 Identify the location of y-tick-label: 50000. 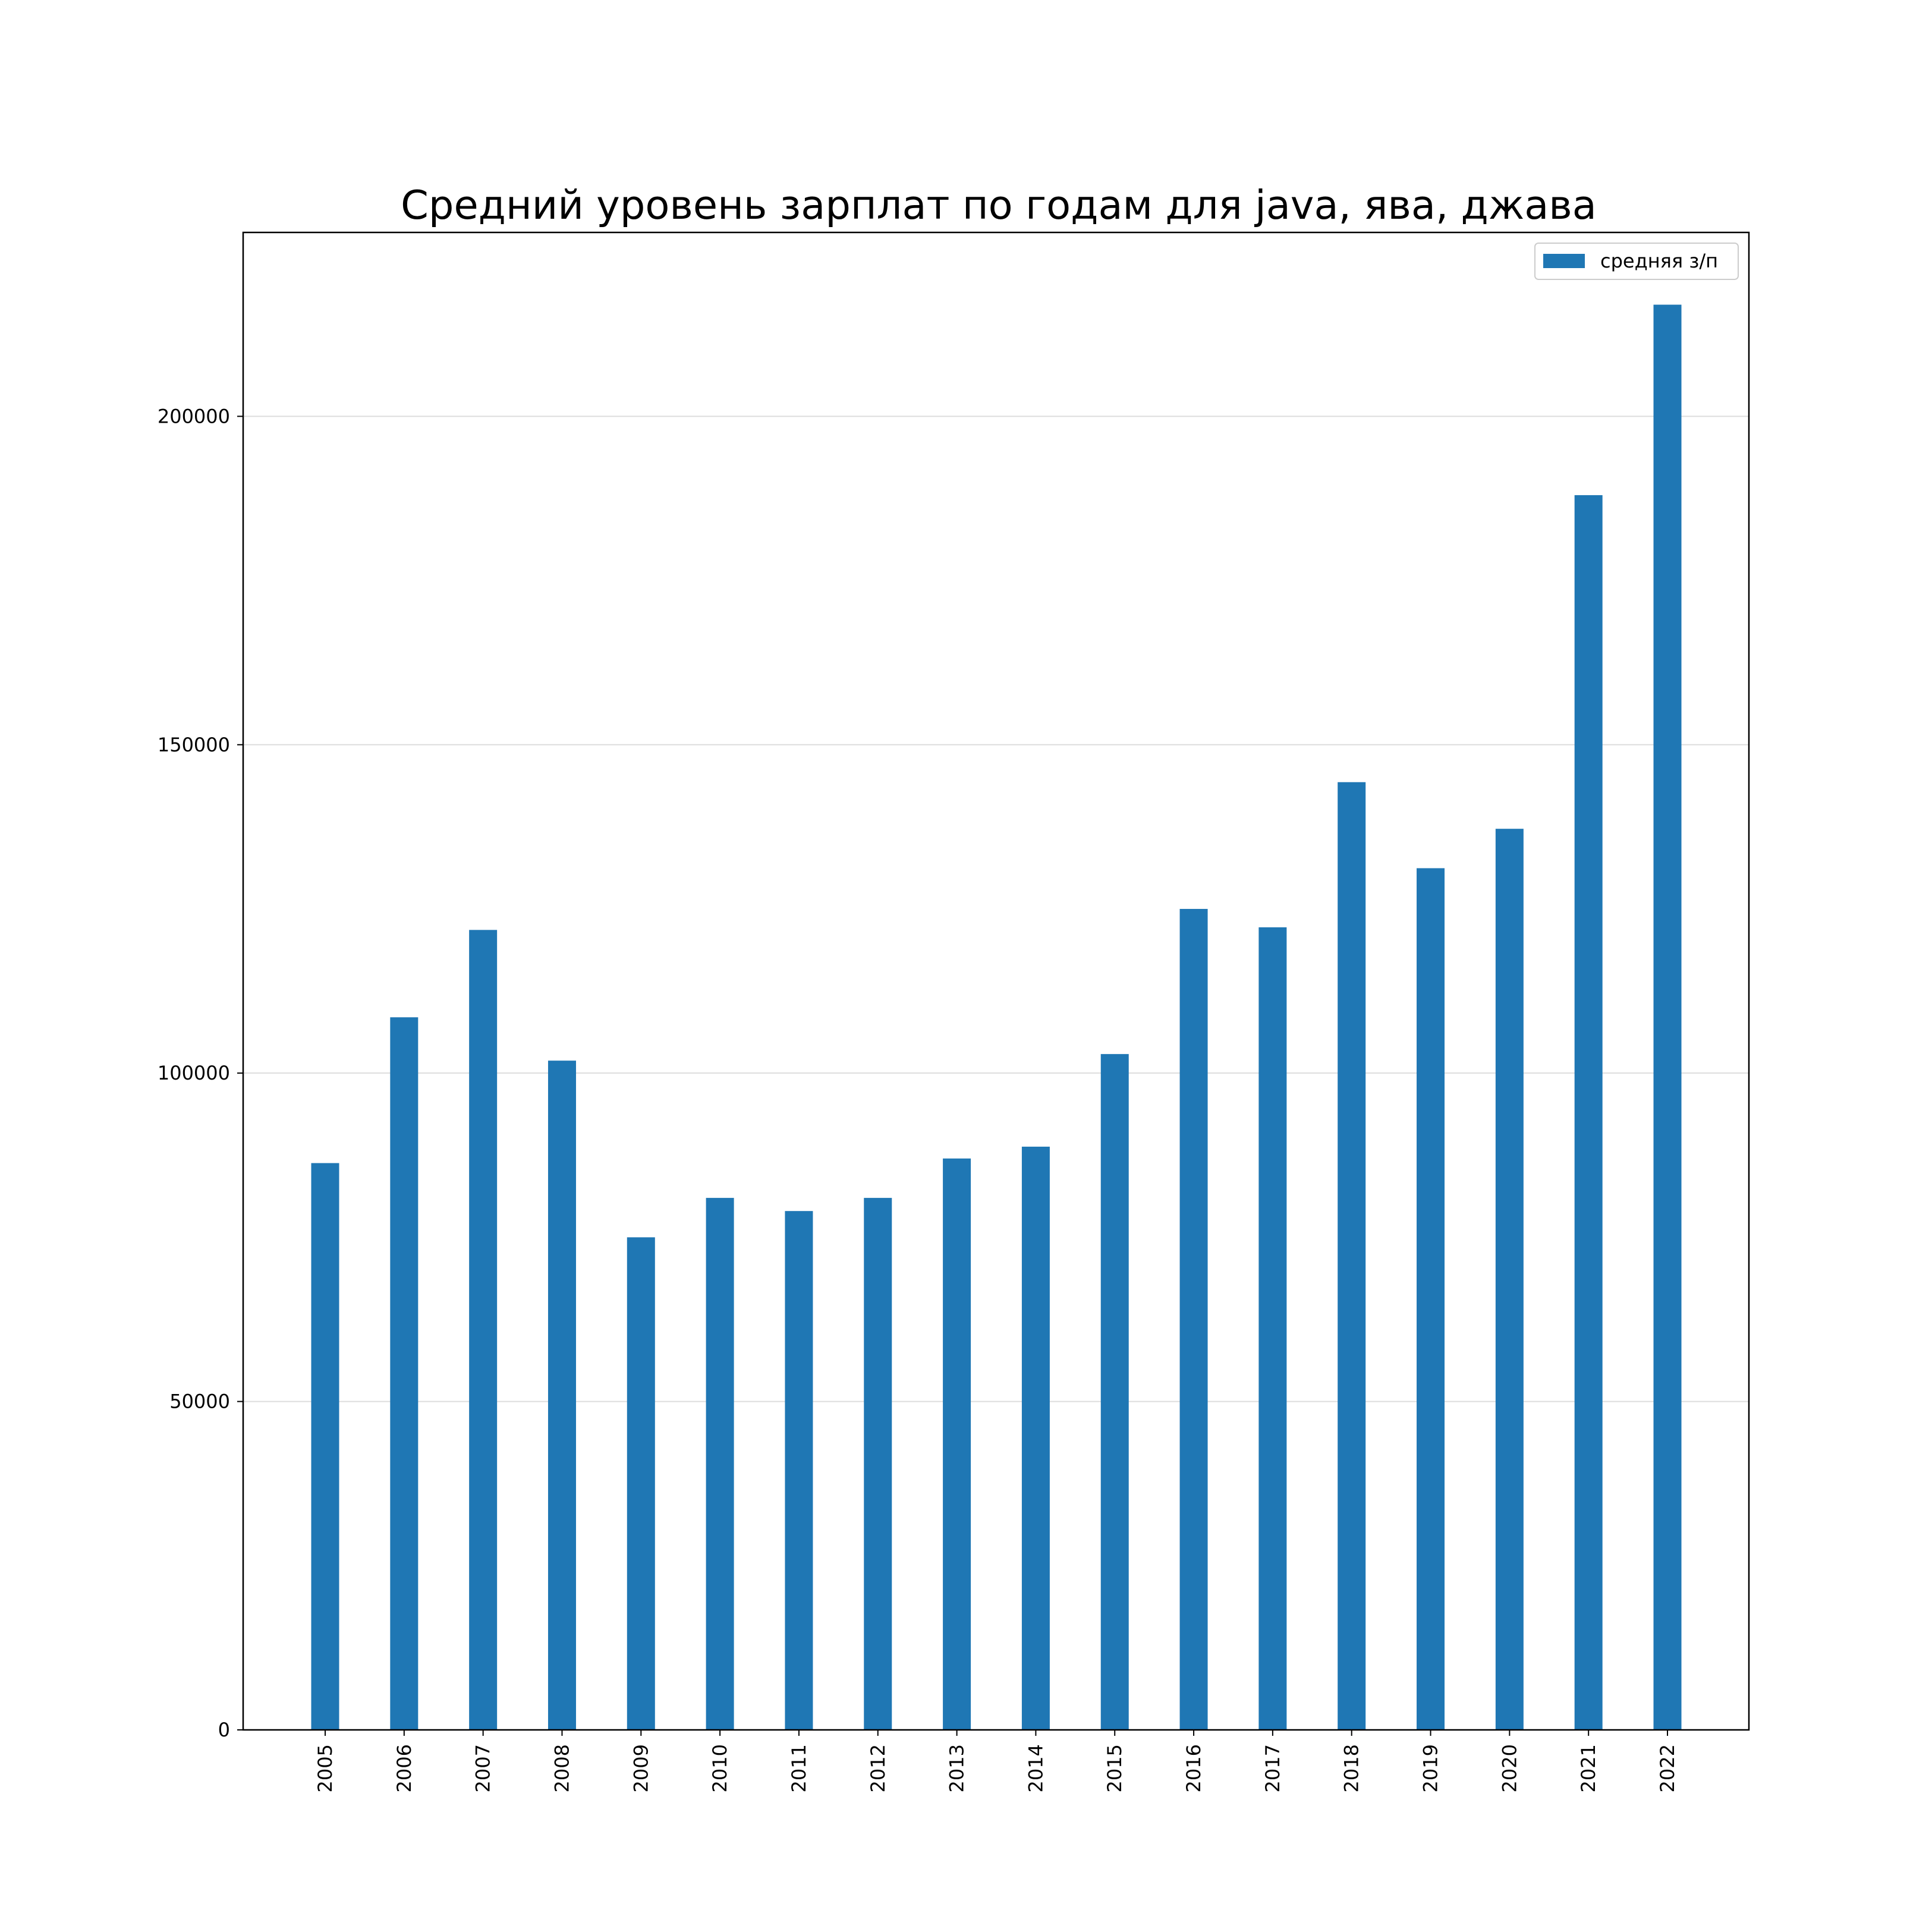
(200, 1401).